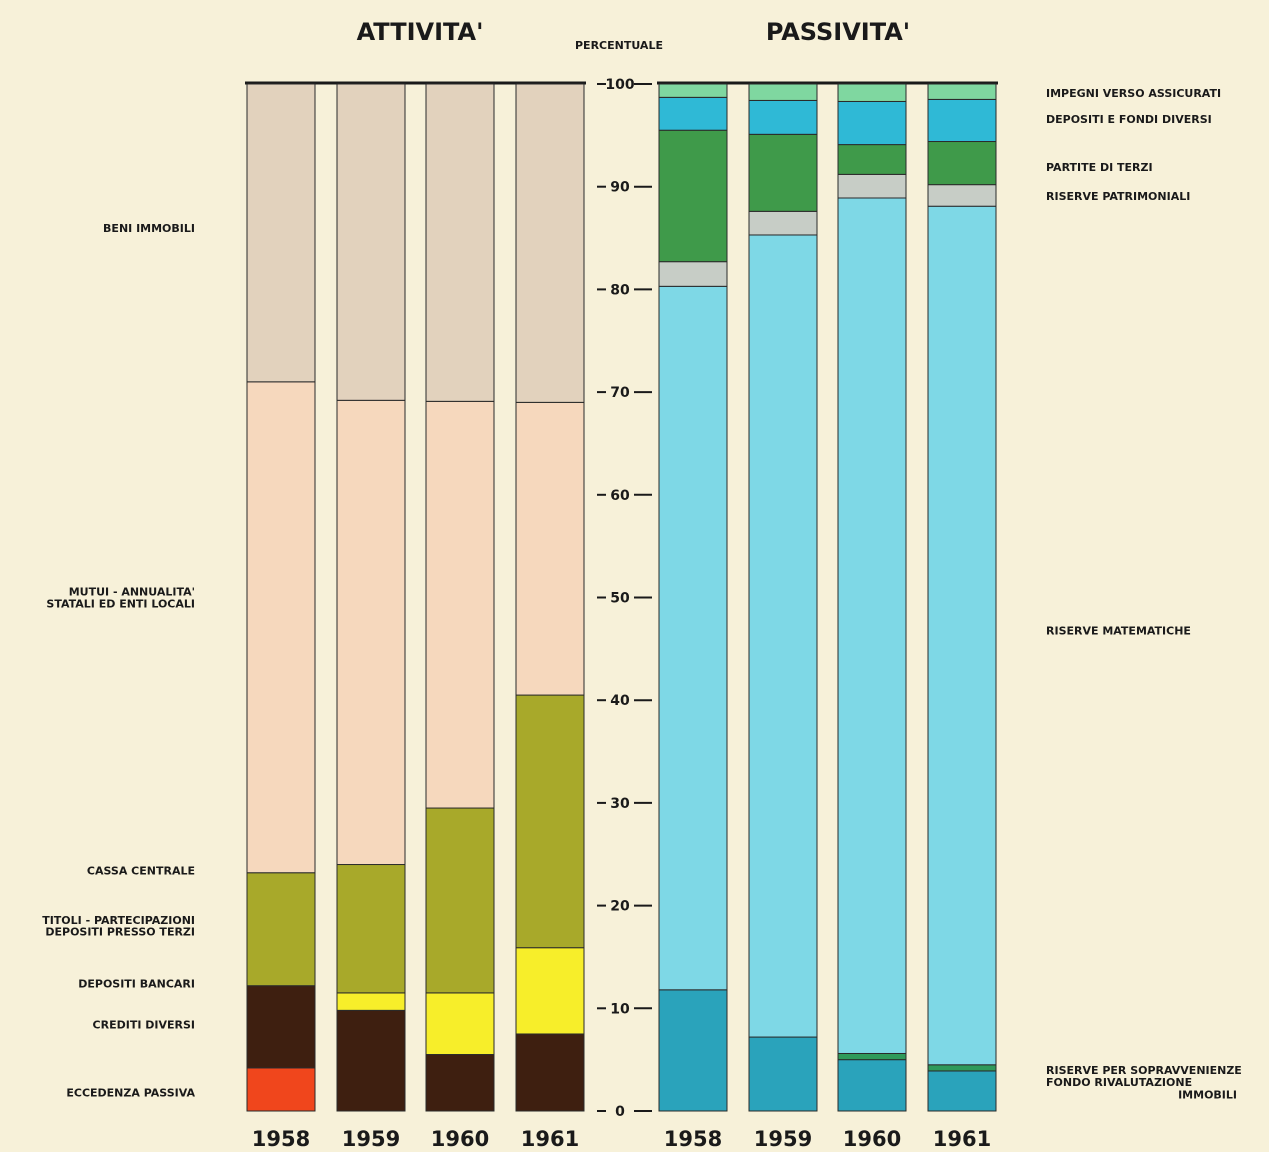 This screenshot has height=1152, width=1269. I want to click on y-axis: 0 10 20 30 40 50 60 70 80 90 100, so click(624, 598).